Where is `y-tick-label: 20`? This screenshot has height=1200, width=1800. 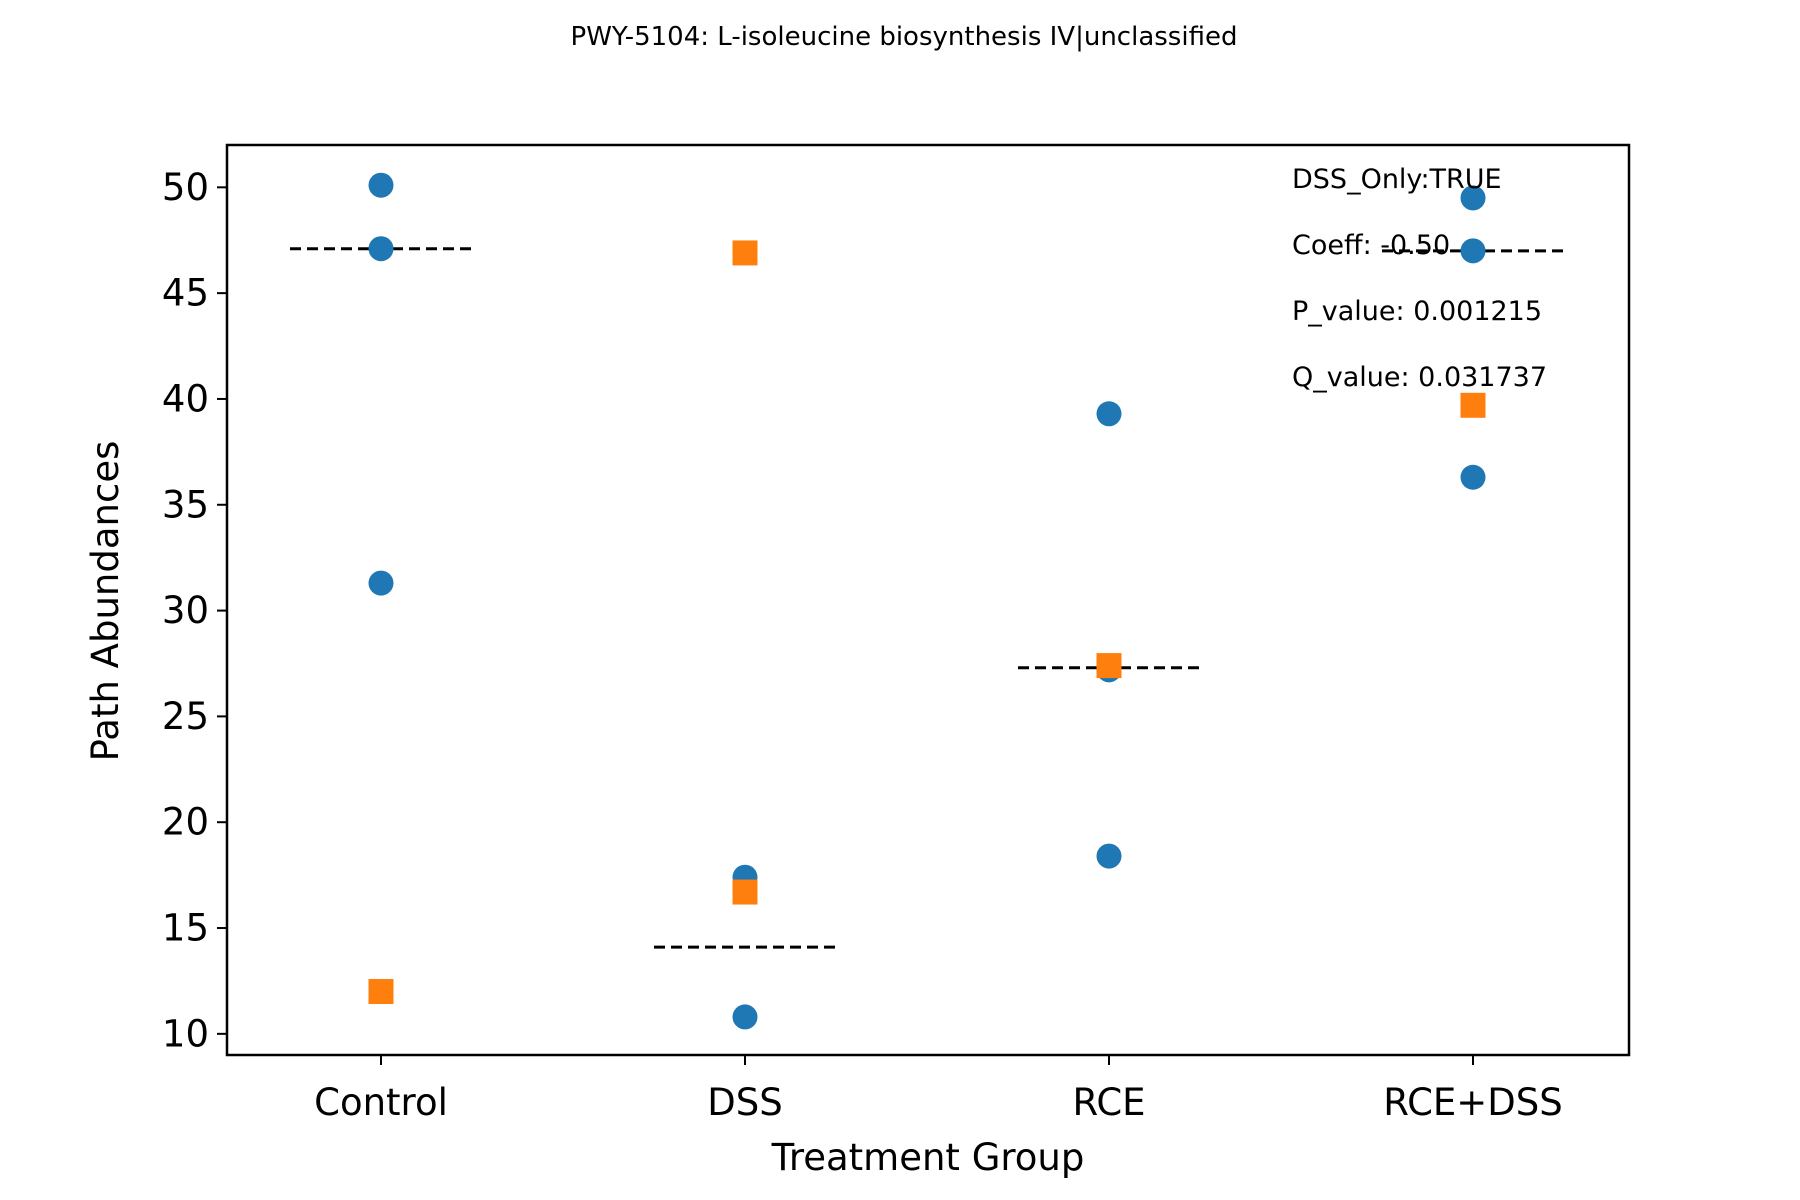
y-tick-label: 20 is located at coordinates (185, 822).